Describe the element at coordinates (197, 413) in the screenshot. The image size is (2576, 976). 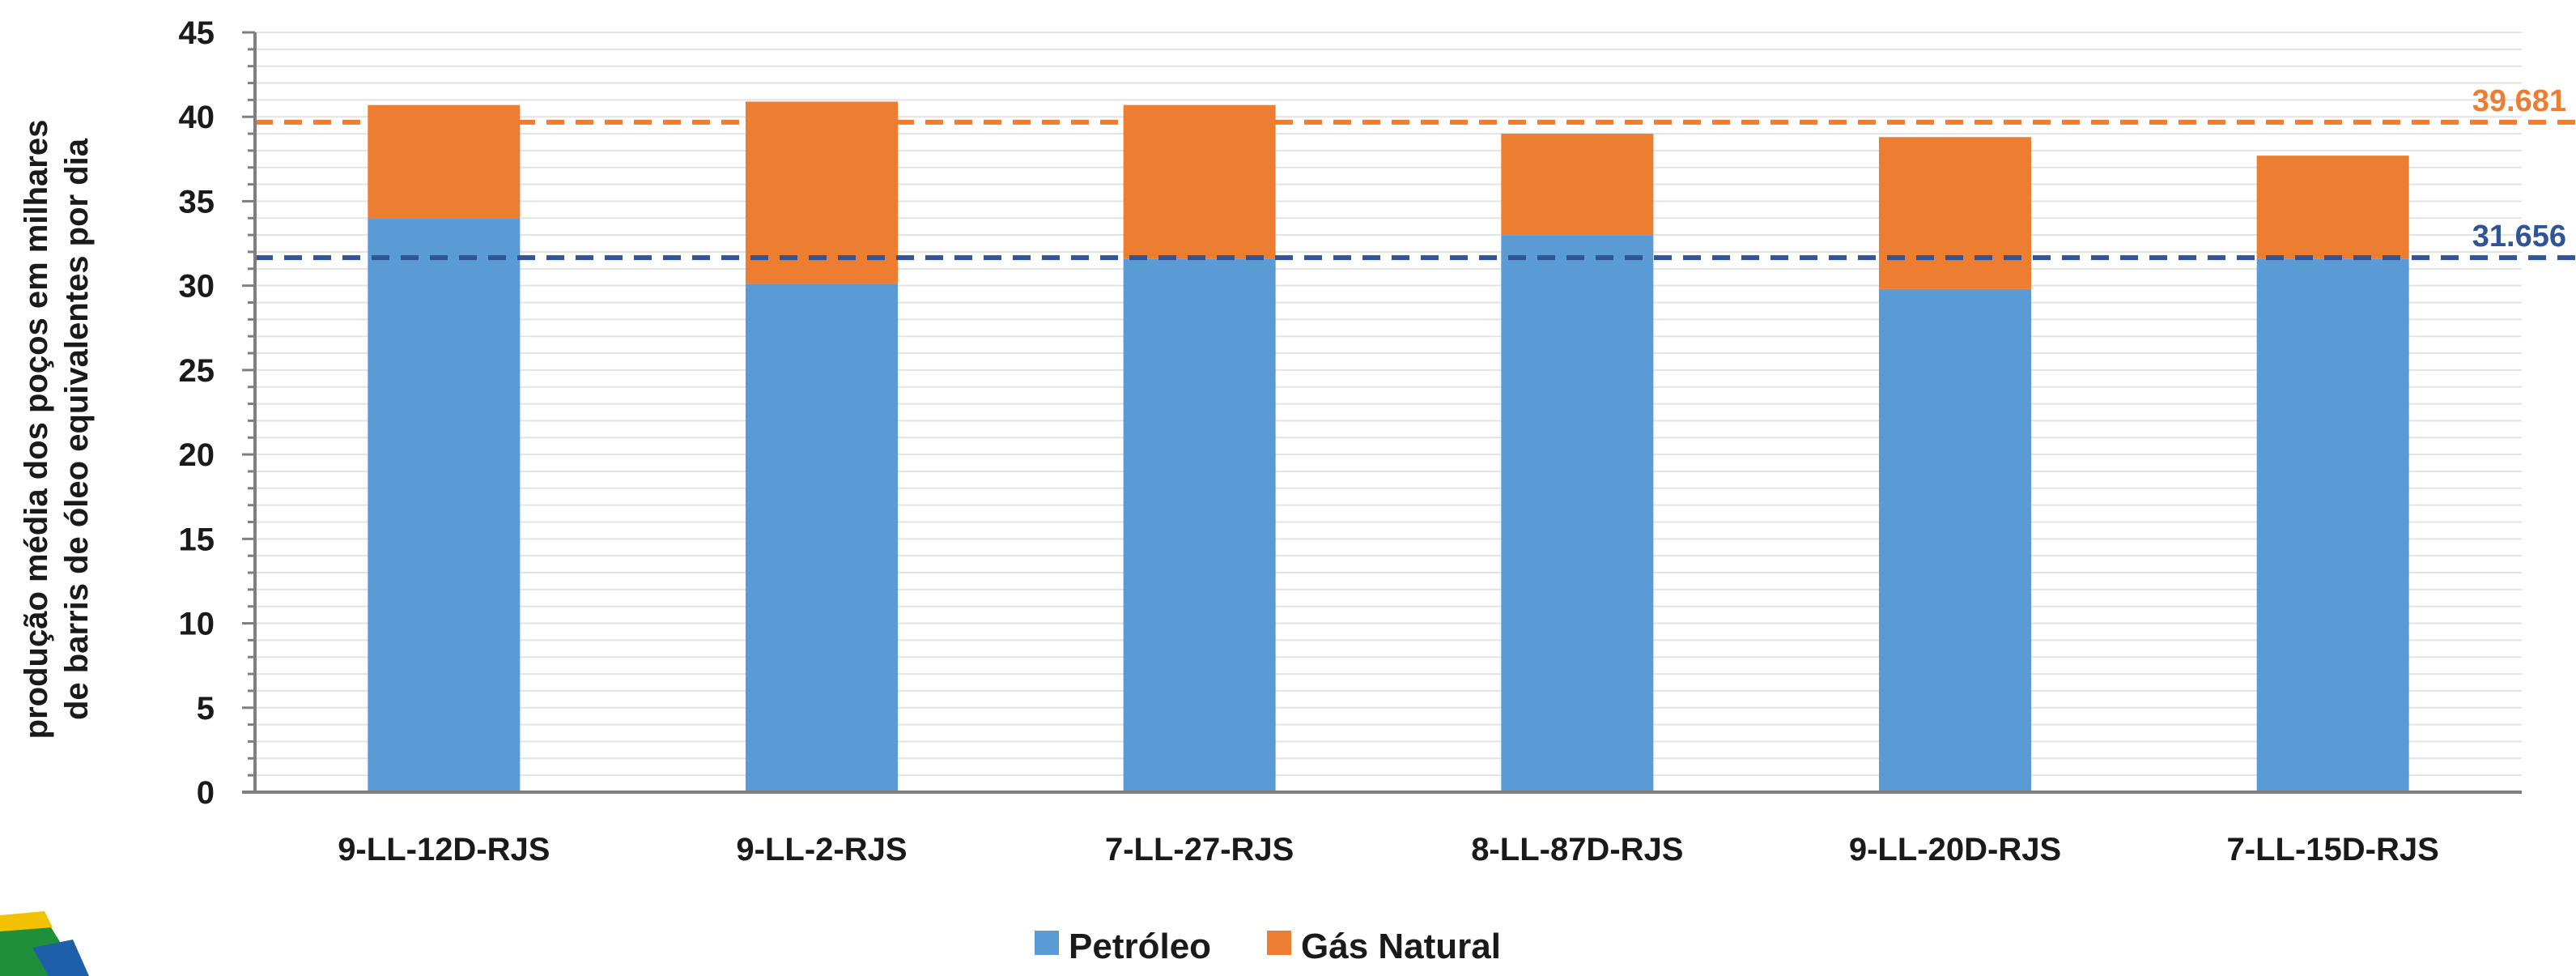
I see `y-tick-labels: 0 5 10 15 20 25 30 35 40 45` at that location.